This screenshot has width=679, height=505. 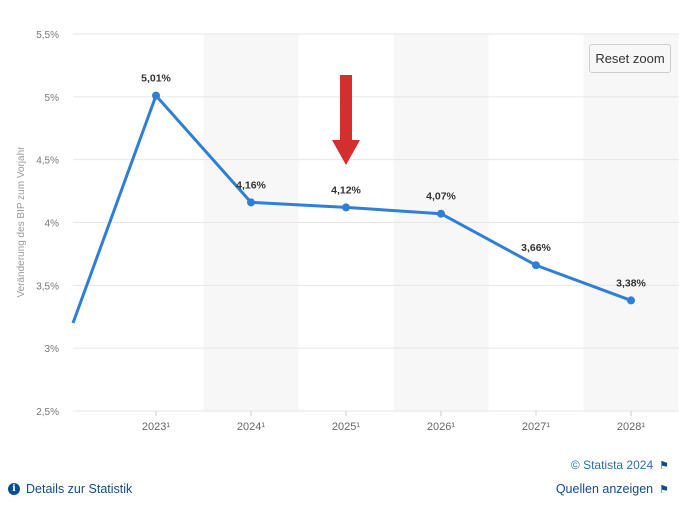 I want to click on x-tick-label: 2024¹, so click(x=251, y=427).